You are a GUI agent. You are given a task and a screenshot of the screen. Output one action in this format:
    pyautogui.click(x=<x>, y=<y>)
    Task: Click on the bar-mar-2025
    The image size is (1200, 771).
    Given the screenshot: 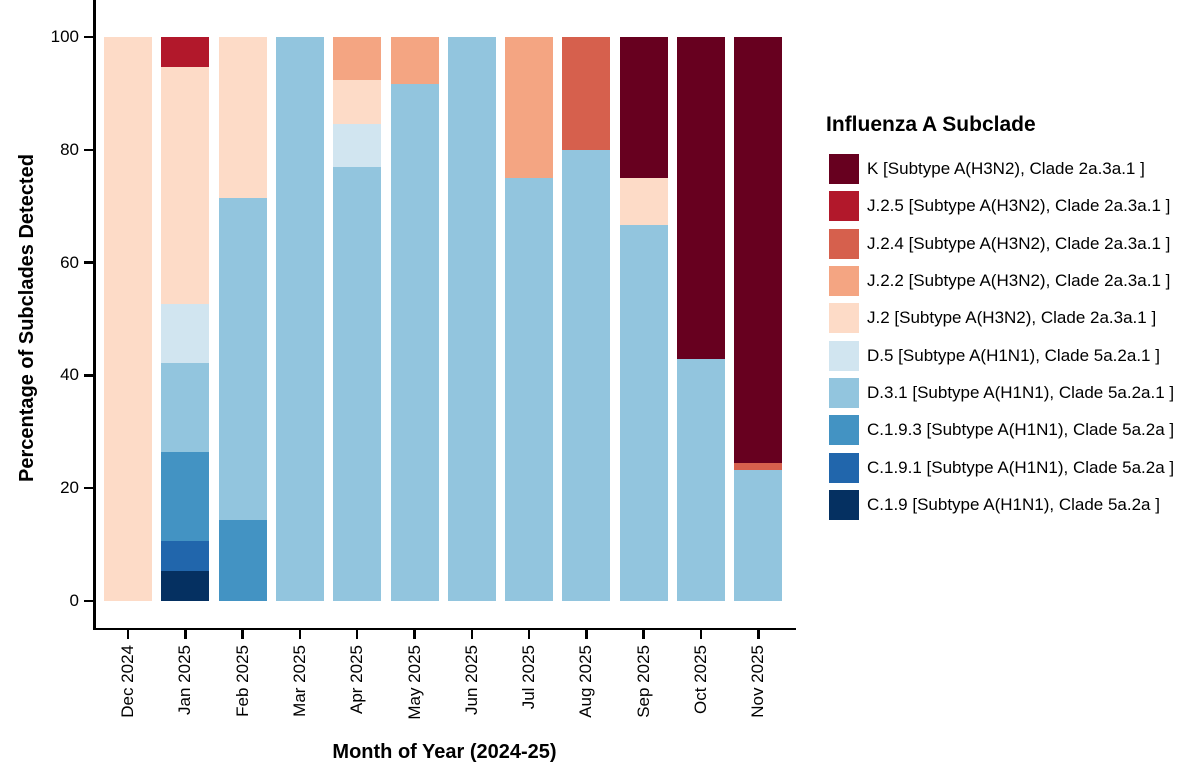 What is the action you would take?
    pyautogui.click(x=299, y=319)
    